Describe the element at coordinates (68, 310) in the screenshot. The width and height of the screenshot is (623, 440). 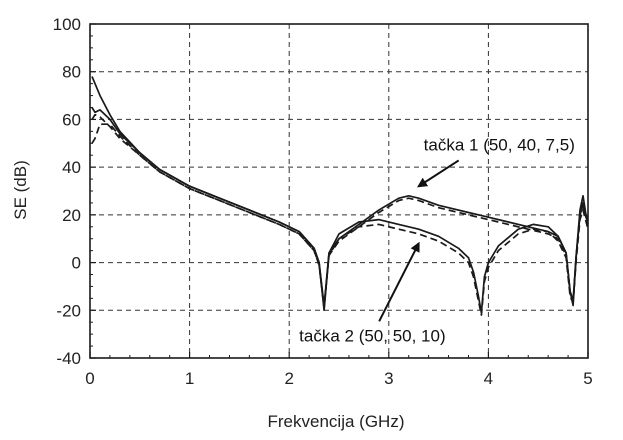
I see `y-tick-label: -20` at that location.